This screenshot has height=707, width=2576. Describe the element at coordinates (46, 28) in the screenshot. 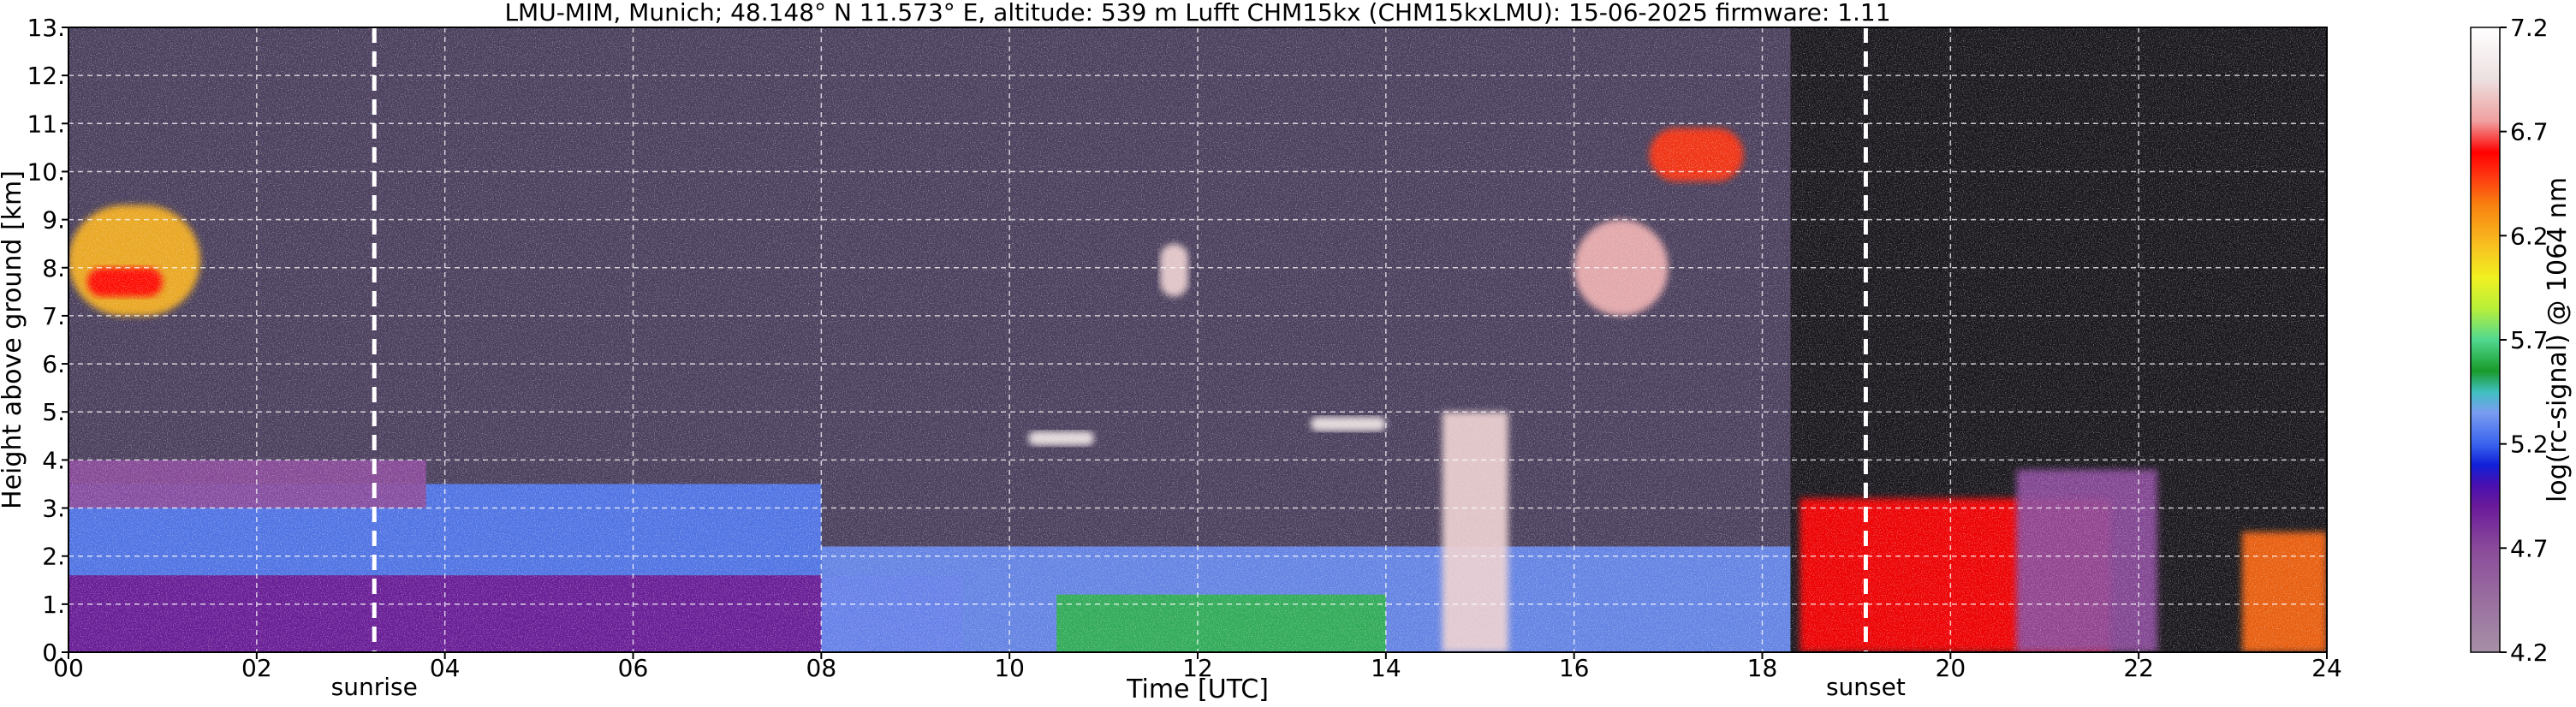

I see `y-tick-label: 13.` at that location.